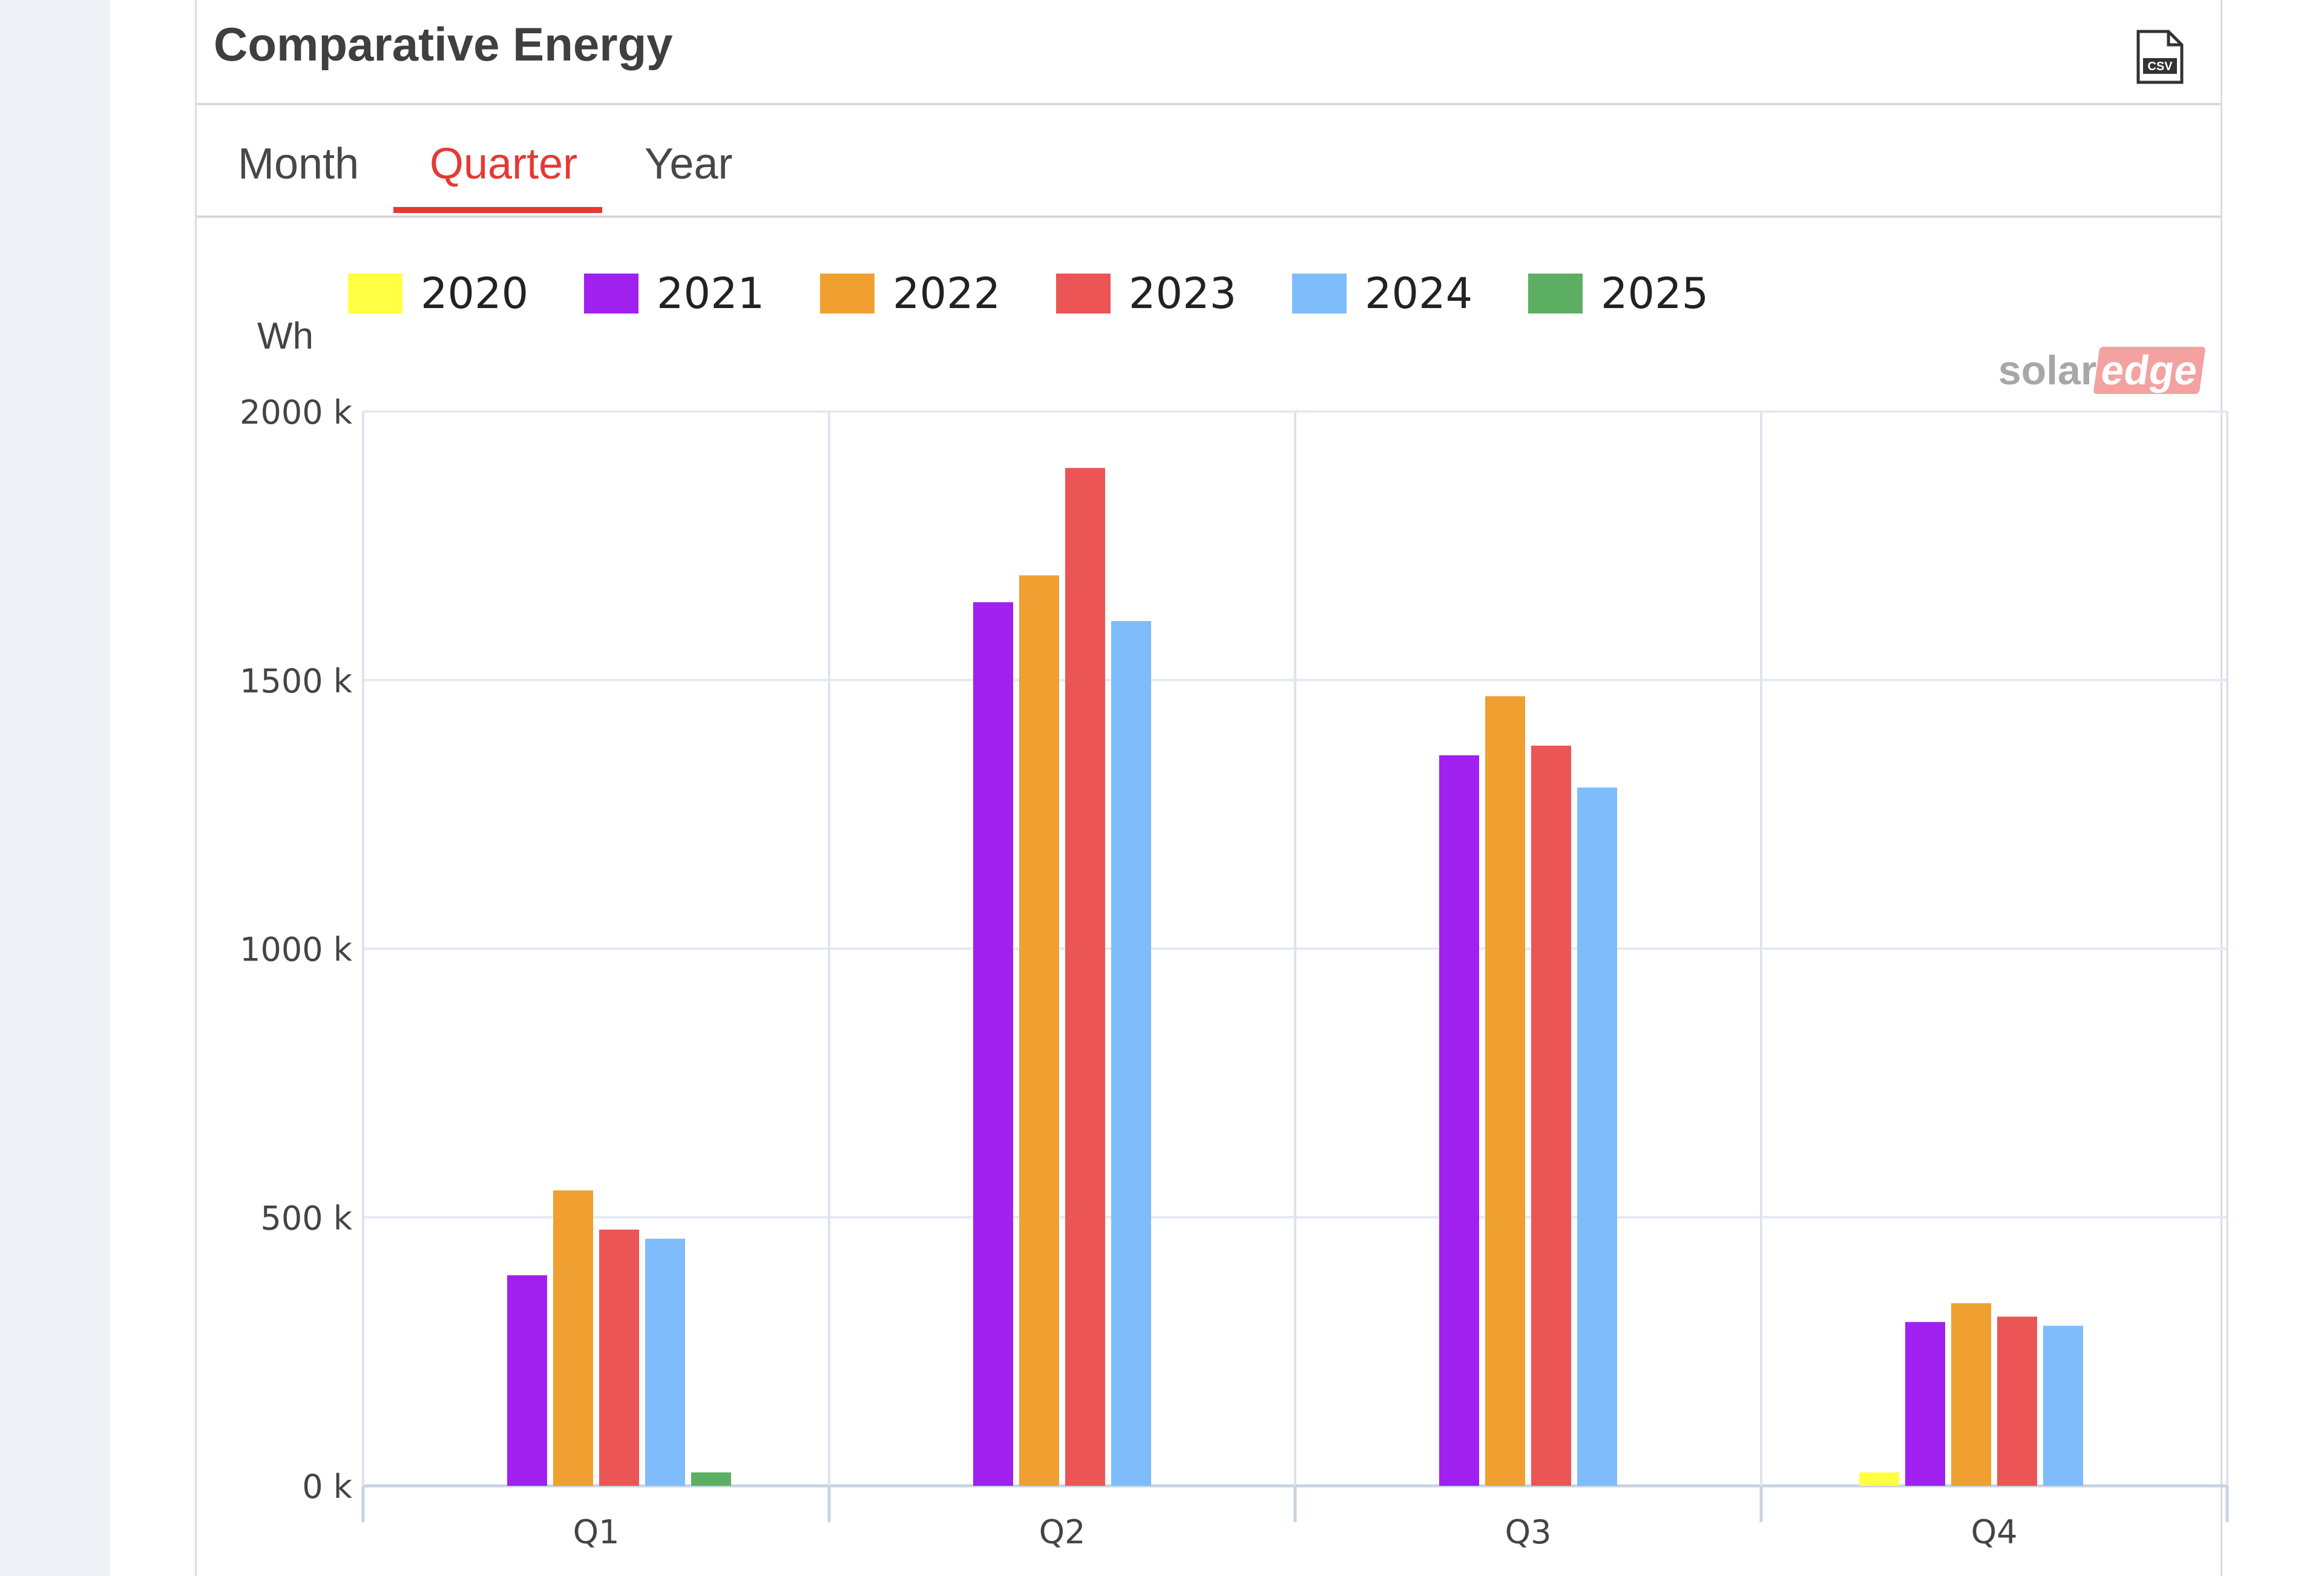  Describe the element at coordinates (527, 1380) in the screenshot. I see `bar-q1-2021` at that location.